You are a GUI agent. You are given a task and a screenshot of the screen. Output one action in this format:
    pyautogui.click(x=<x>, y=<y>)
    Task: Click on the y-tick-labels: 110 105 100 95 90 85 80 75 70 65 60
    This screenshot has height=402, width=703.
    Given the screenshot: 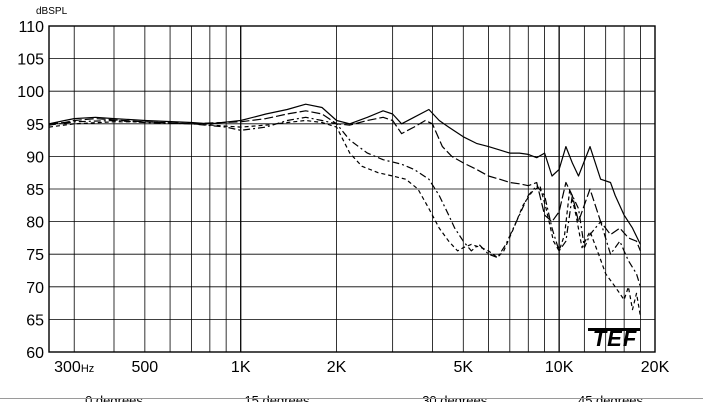 What is the action you would take?
    pyautogui.click(x=30, y=190)
    